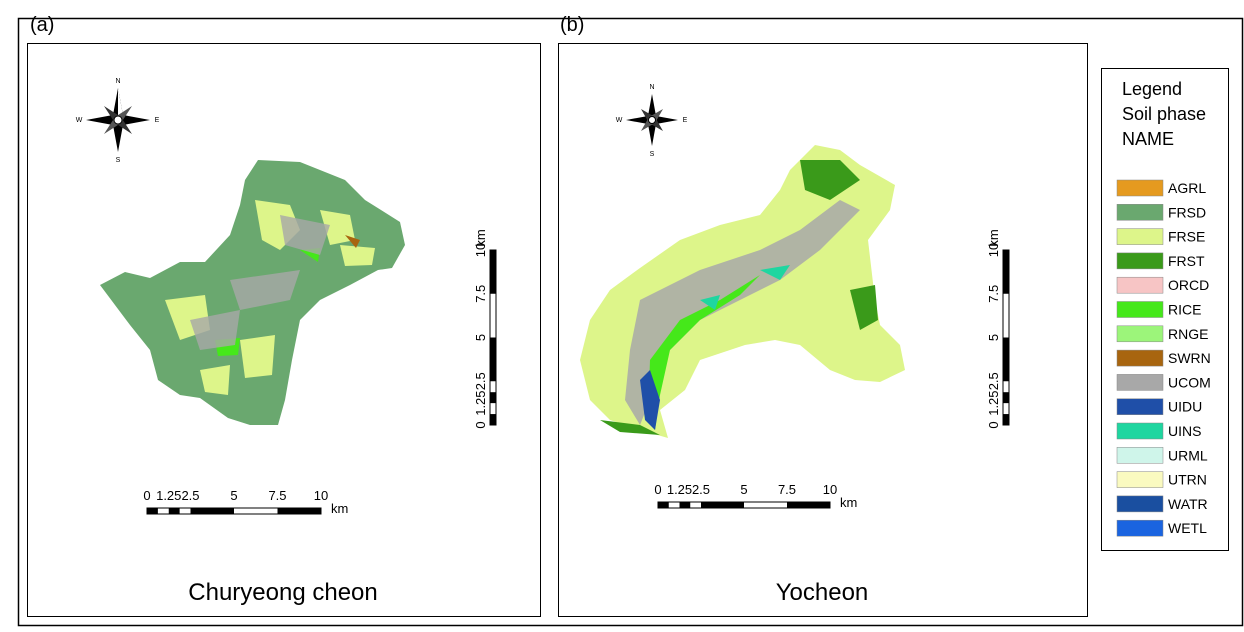 Image resolution: width=1244 pixels, height=632 pixels. I want to click on legend-item-label: URML, so click(1188, 455).